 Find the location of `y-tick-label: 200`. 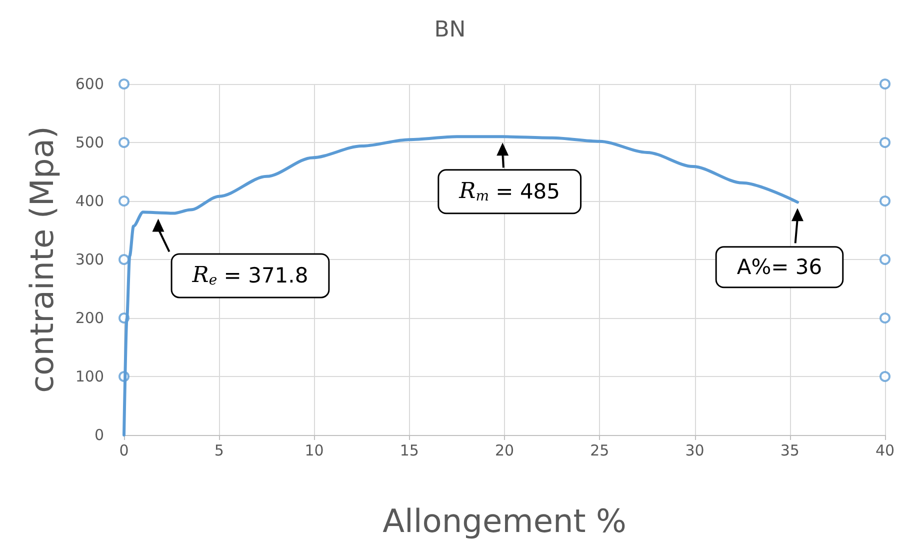

y-tick-label: 200 is located at coordinates (89, 318).